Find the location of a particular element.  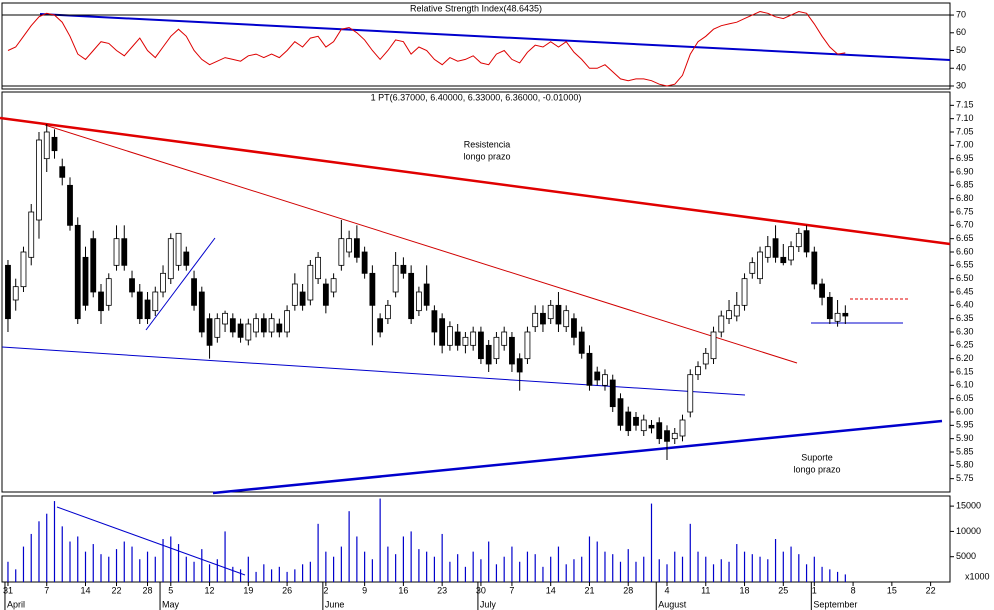

y-tick-label: 6.45 is located at coordinates (965, 291).